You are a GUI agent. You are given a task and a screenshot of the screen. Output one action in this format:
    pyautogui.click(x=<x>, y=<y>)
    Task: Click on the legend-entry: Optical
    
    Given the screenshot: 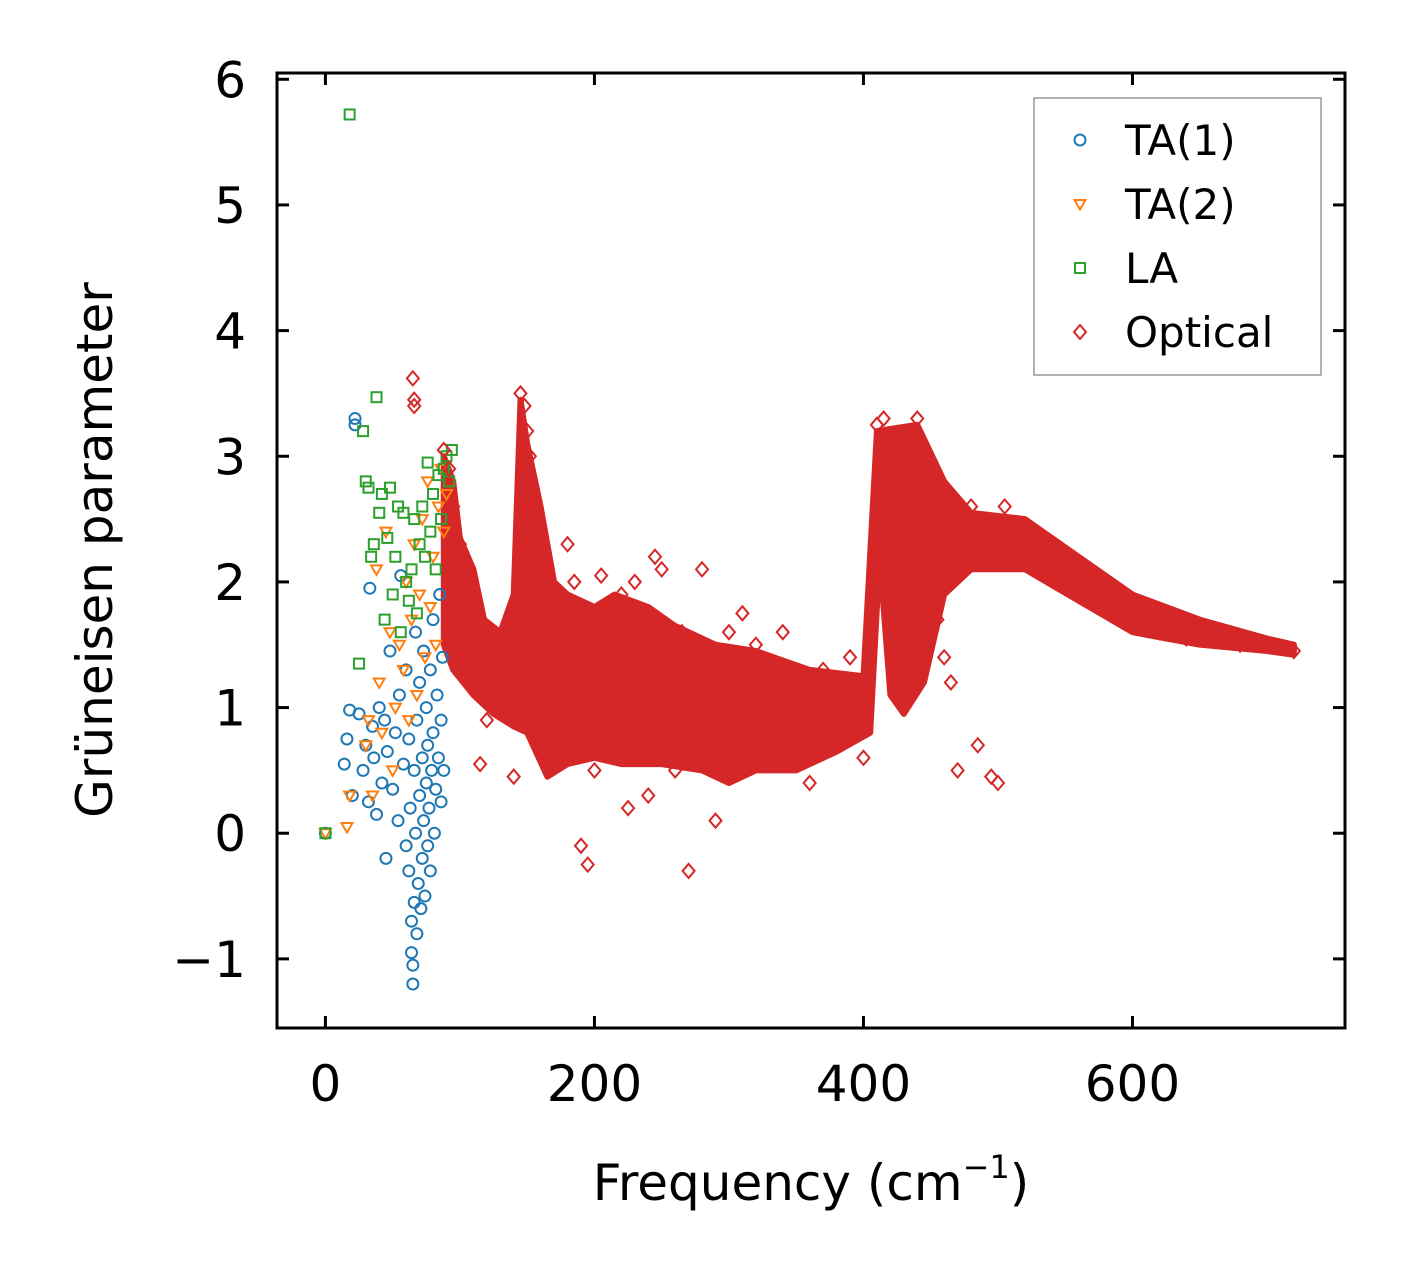 What is the action you would take?
    pyautogui.click(x=1172, y=332)
    